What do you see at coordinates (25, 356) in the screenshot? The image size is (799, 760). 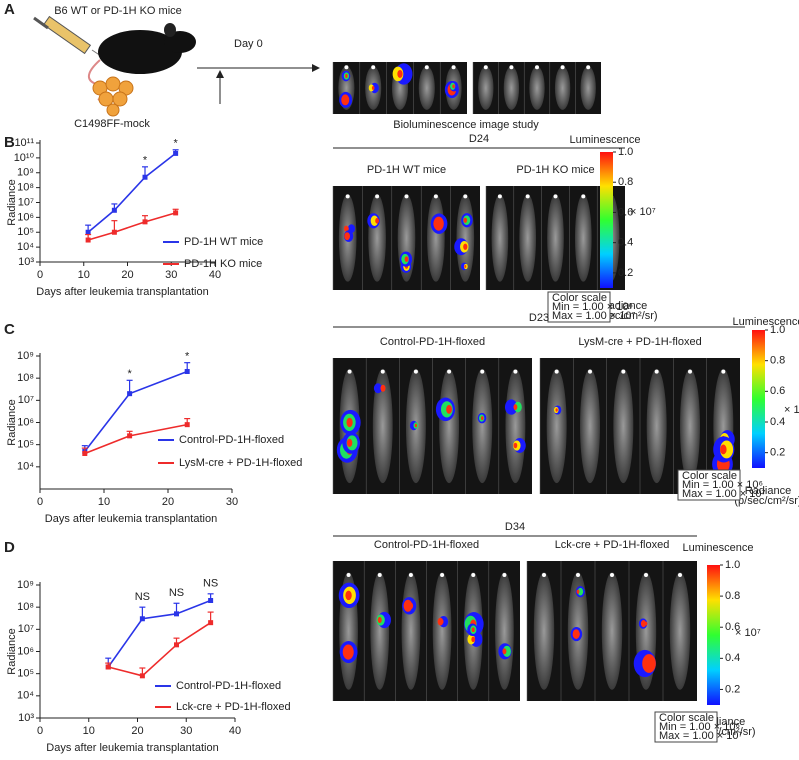 I see `y-tick-label: 10⁹` at bounding box center [25, 356].